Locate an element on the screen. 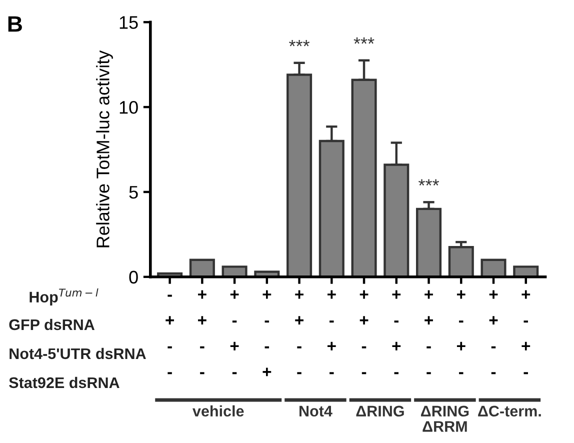  chart-title: B is located at coordinates (15, 24).